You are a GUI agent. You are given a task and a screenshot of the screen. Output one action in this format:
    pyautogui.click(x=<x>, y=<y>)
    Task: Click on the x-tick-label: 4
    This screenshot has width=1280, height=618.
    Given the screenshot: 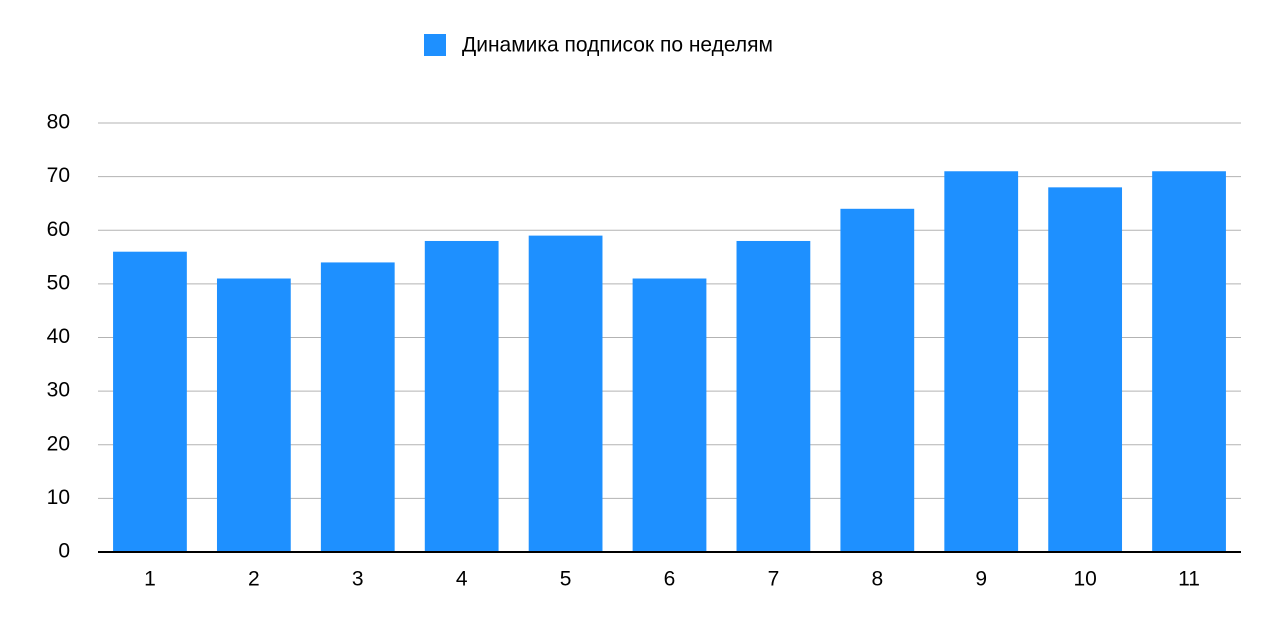 What is the action you would take?
    pyautogui.click(x=462, y=579)
    